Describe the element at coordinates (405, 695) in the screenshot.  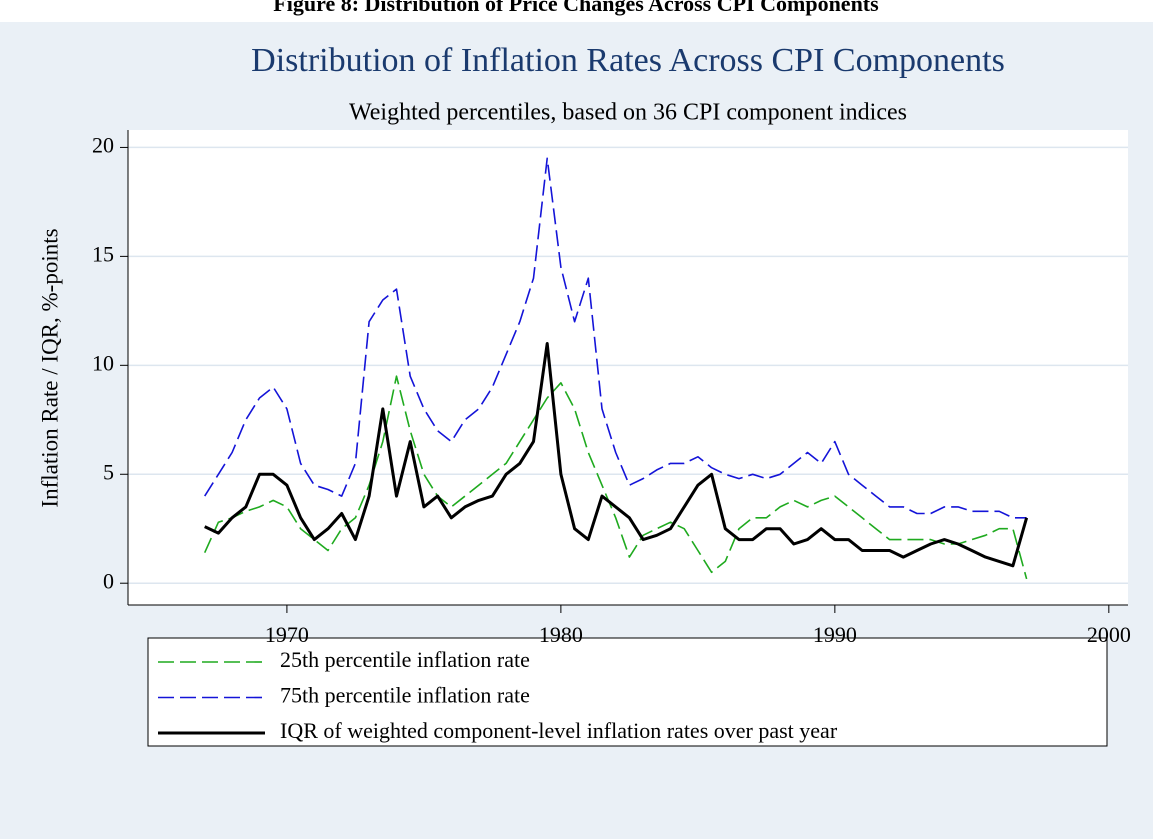
I see `legend-label: 75th percentile inflation rate` at that location.